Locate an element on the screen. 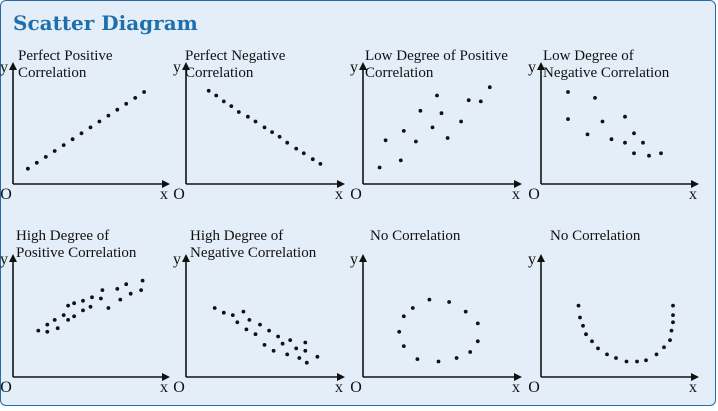  panel-caption-line: Low Degree of is located at coordinates (588, 56).